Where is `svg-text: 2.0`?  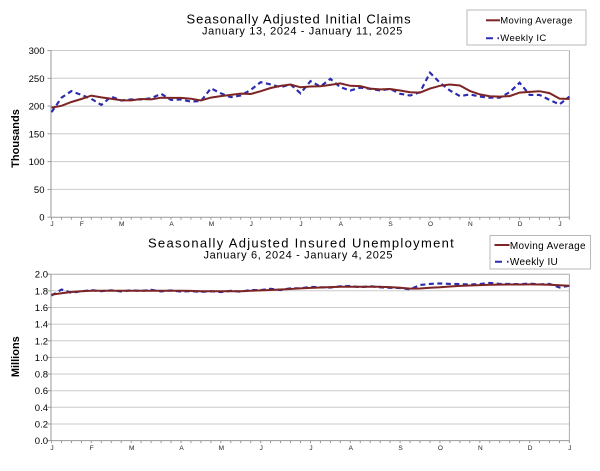
svg-text: 2.0 is located at coordinates (41, 275).